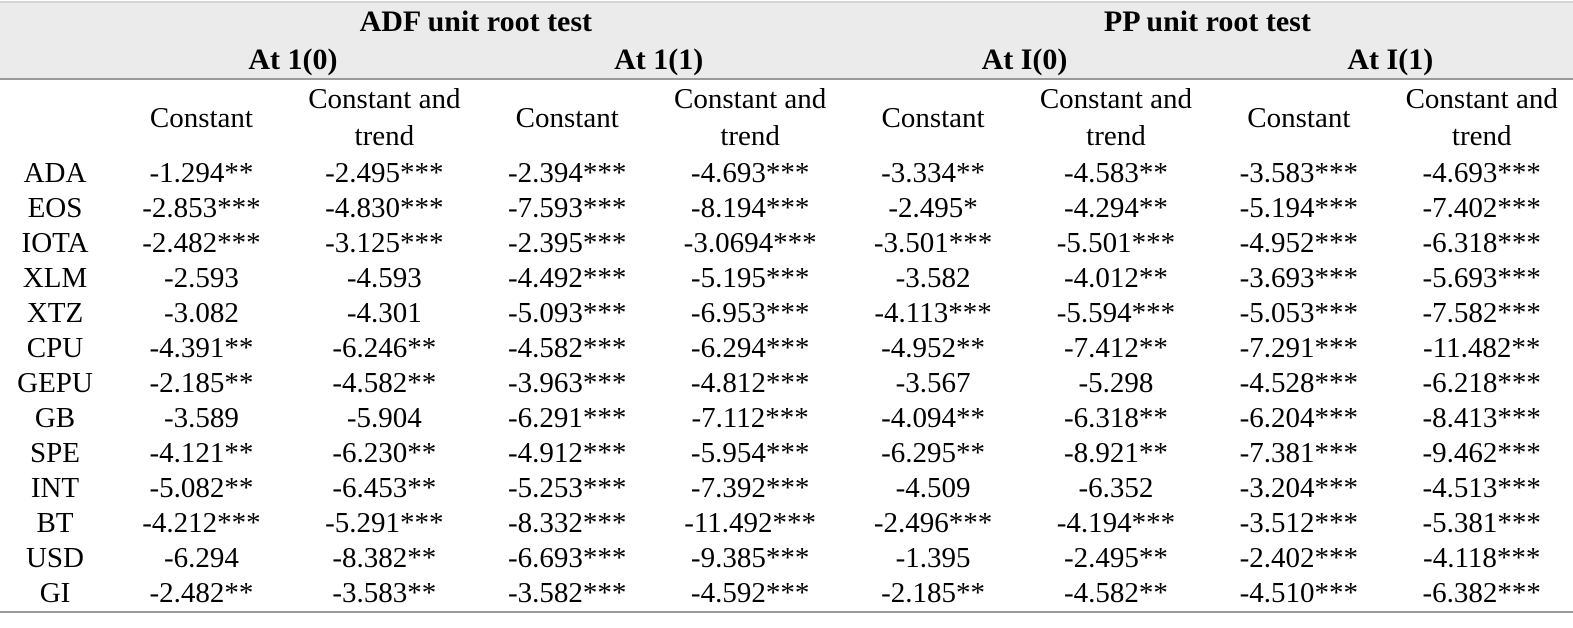 The height and width of the screenshot is (628, 1573). What do you see at coordinates (933, 523) in the screenshot?
I see `cell-value: -2.496***` at bounding box center [933, 523].